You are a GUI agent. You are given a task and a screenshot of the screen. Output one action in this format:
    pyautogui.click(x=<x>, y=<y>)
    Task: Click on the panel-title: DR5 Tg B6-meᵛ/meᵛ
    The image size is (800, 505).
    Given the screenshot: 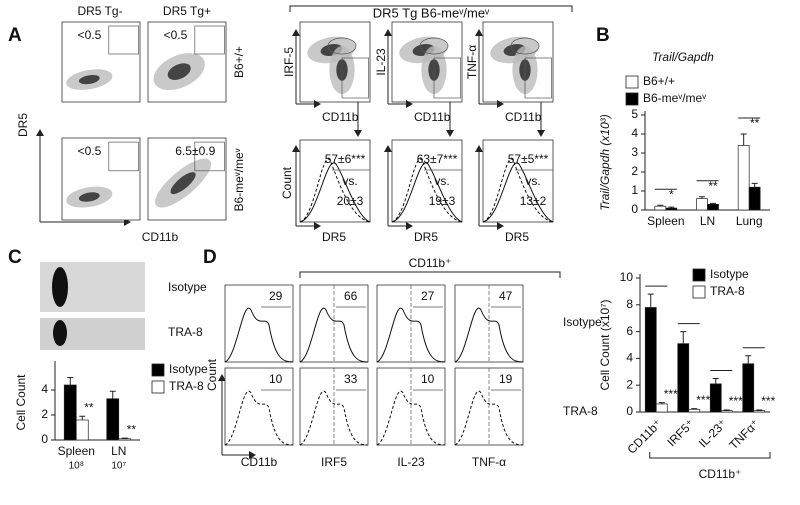 What is the action you would take?
    pyautogui.click(x=431, y=12)
    